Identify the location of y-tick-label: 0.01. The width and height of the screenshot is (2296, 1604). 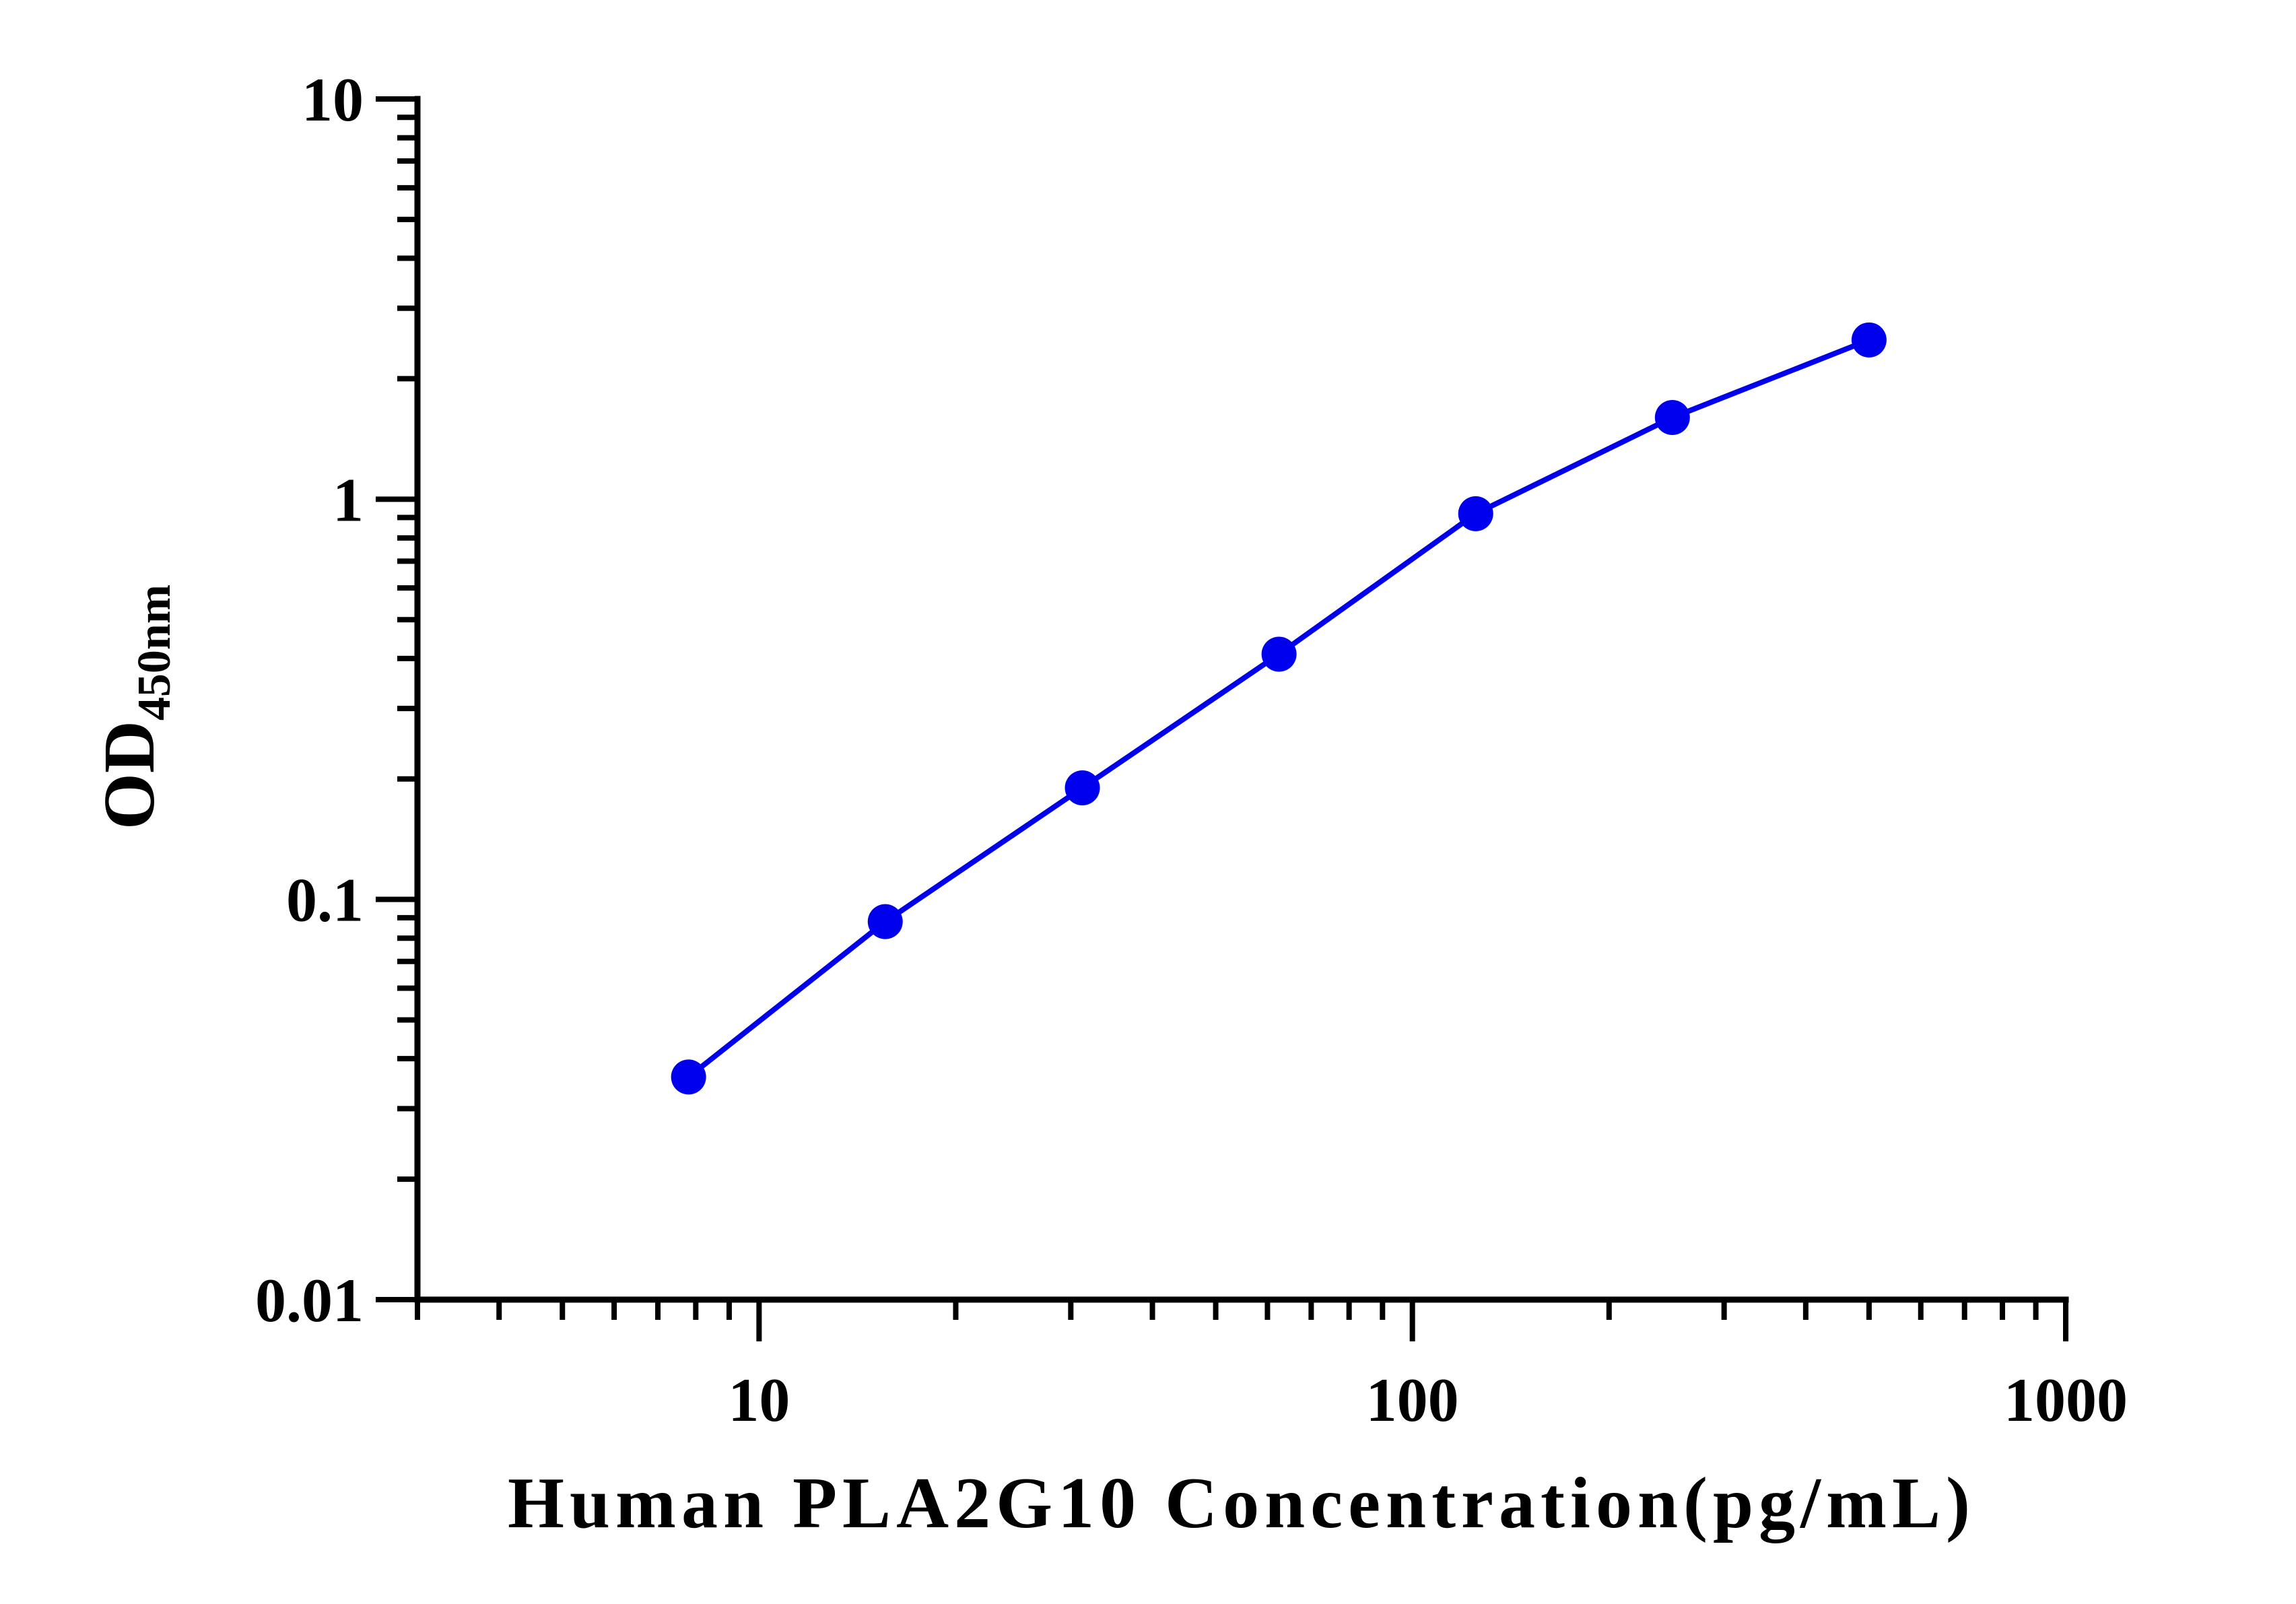
(309, 1301).